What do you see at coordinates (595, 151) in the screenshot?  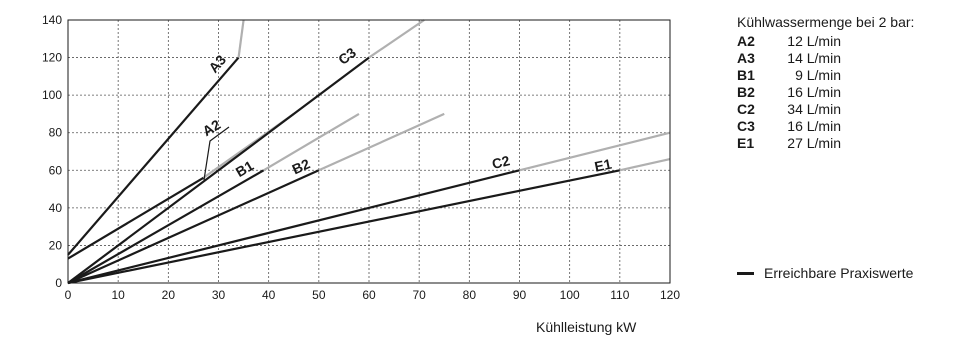 I see `series-extension-c2` at bounding box center [595, 151].